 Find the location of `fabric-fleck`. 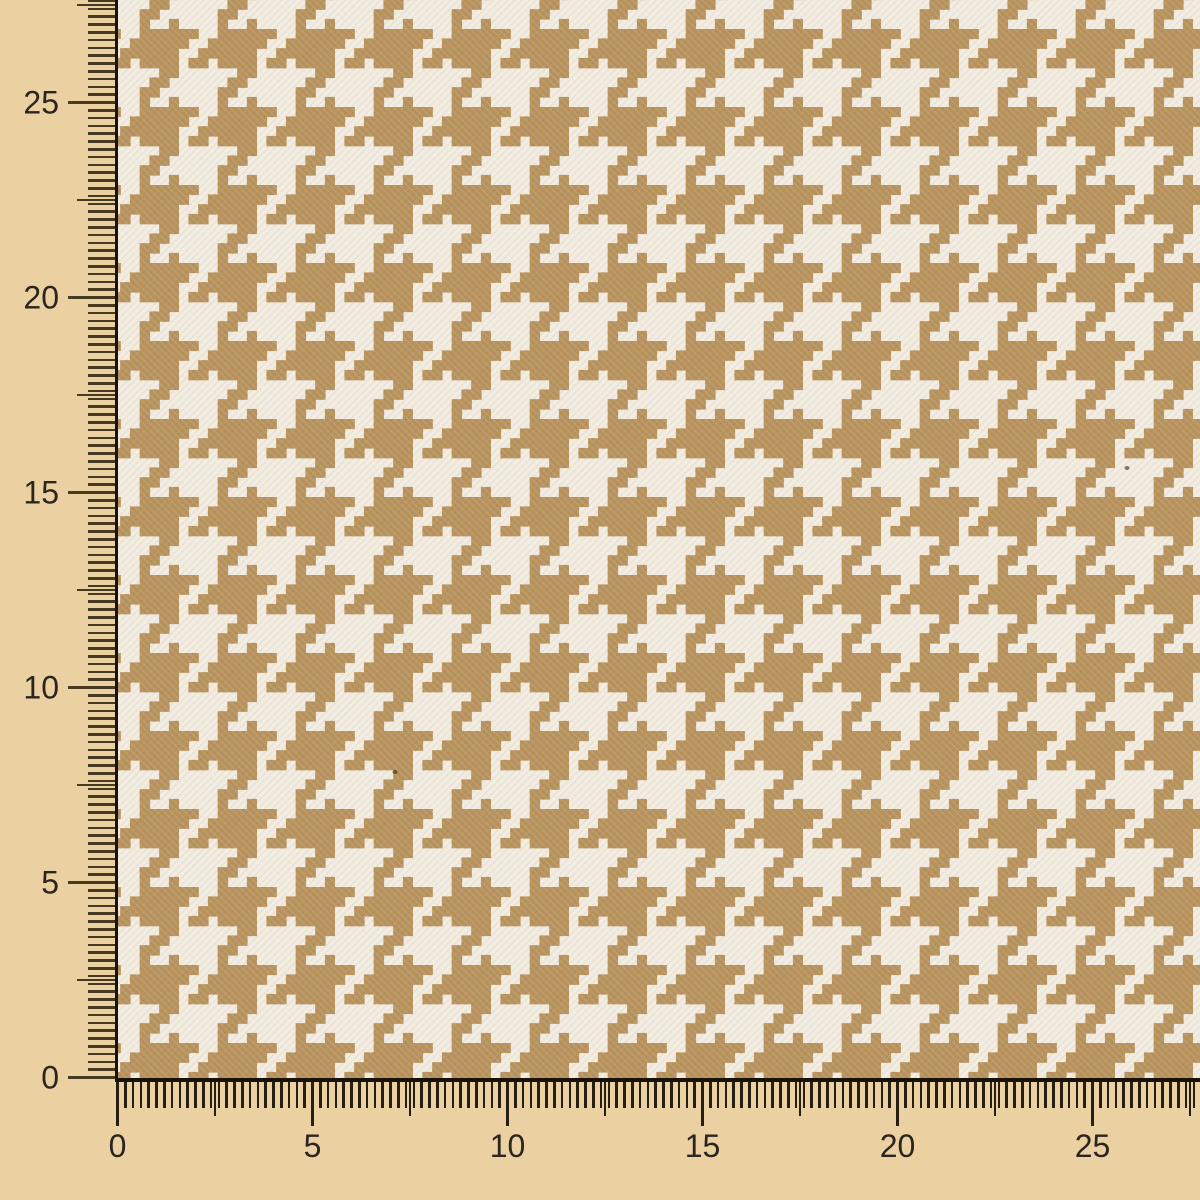

fabric-fleck is located at coordinates (395, 772).